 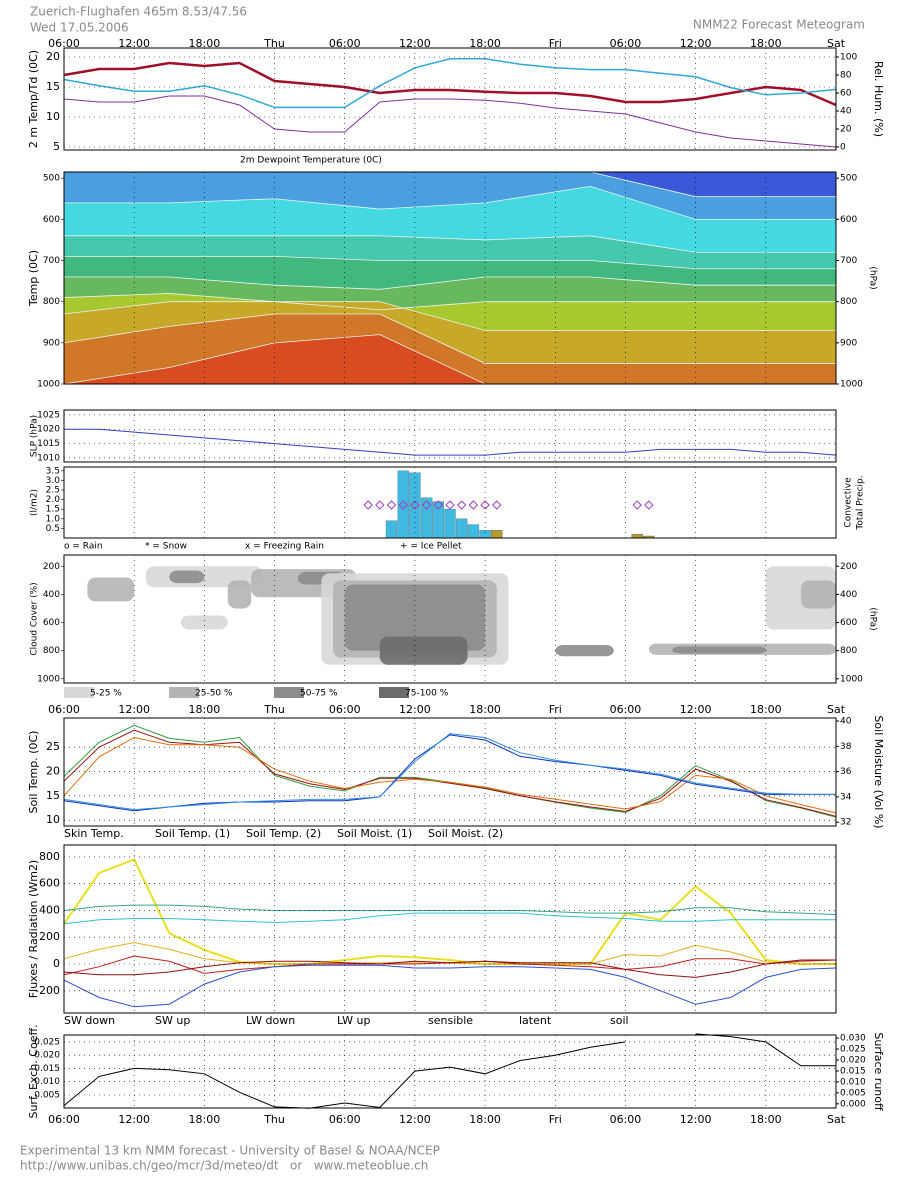 I want to click on y2-tick-label: 0.010, so click(x=853, y=1082).